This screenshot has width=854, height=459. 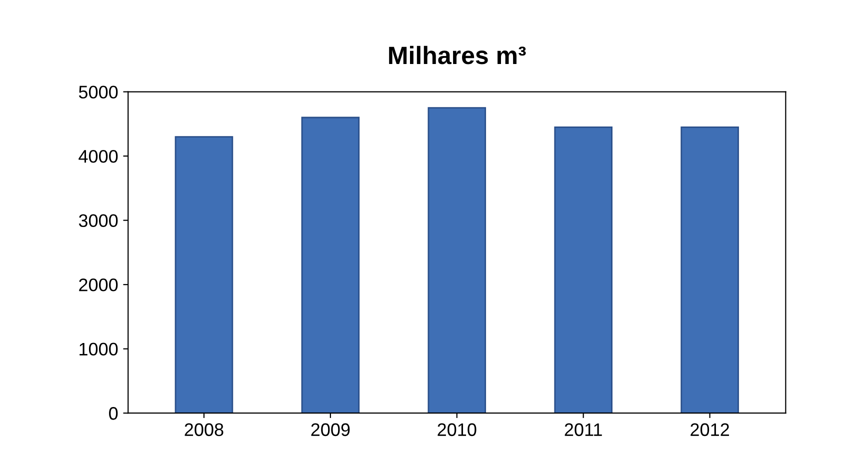 I want to click on y-tick-label: 4000, so click(x=98, y=156).